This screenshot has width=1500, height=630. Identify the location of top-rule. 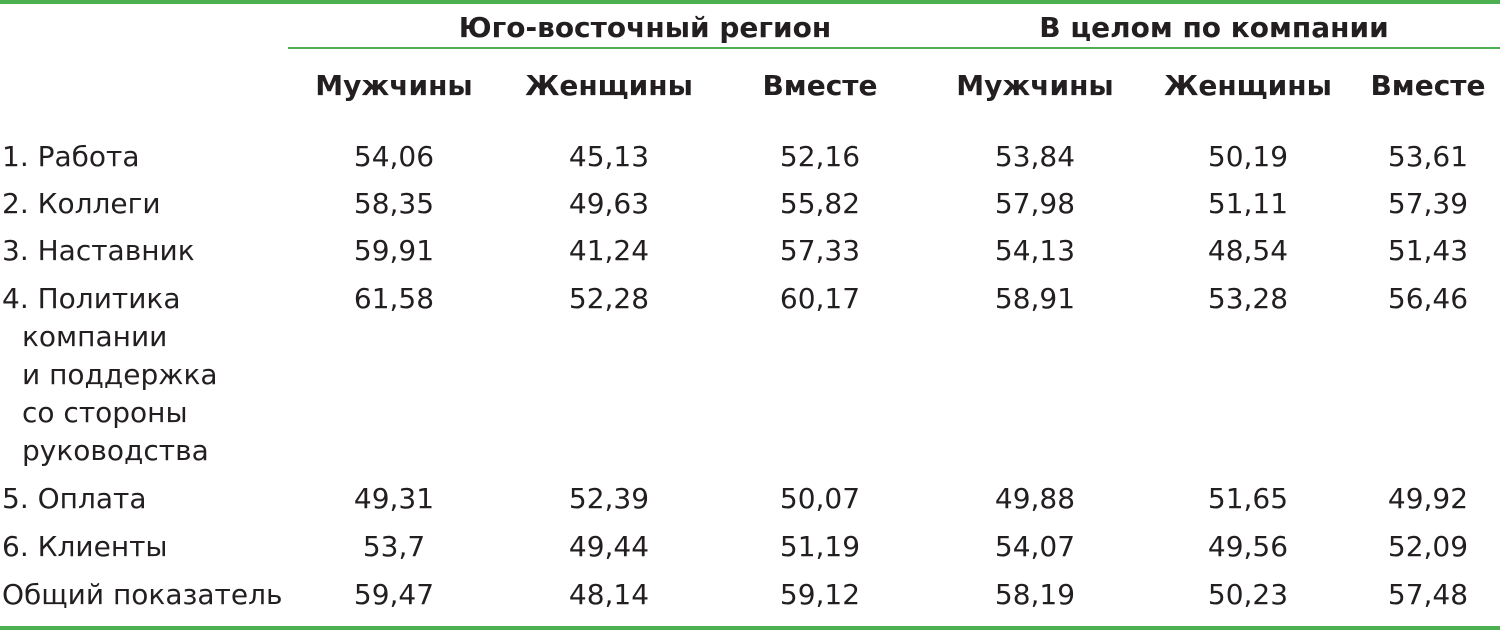
(750, 2).